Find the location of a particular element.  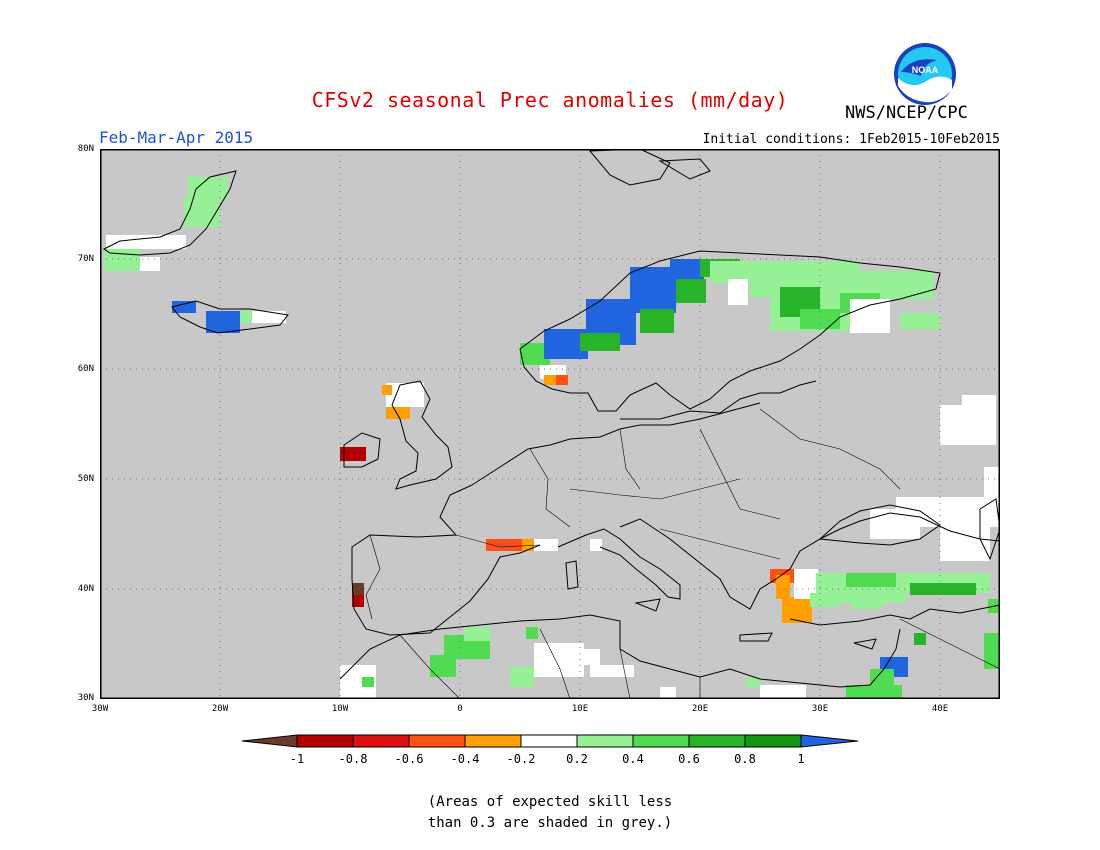

anomaly-cell-norway-l is located at coordinates (562, 380).